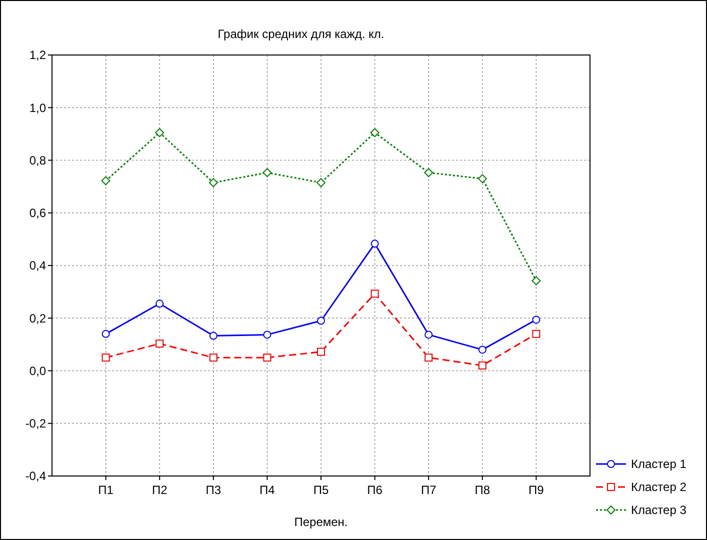 Image resolution: width=707 pixels, height=540 pixels. What do you see at coordinates (35, 476) in the screenshot?
I see `y-tick-label: -0,4` at bounding box center [35, 476].